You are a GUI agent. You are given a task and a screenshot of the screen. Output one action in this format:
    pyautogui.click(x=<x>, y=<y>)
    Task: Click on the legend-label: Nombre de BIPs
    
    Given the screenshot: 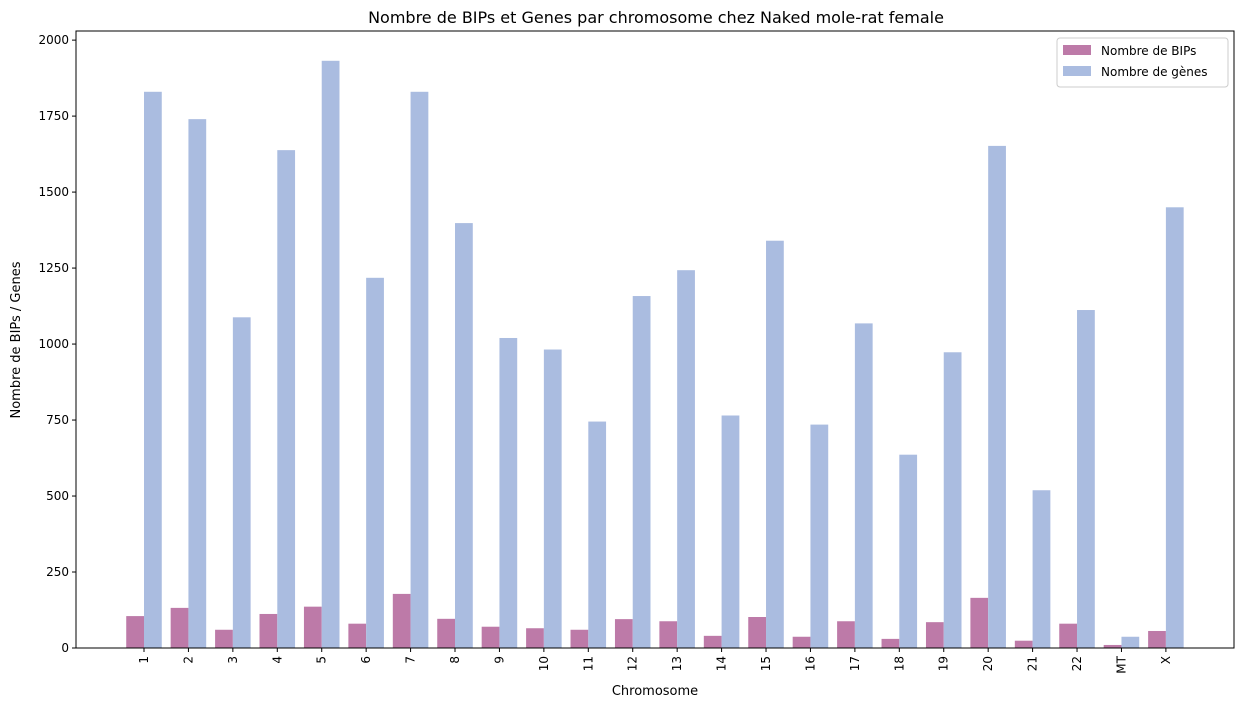 What is the action you would take?
    pyautogui.click(x=1148, y=51)
    